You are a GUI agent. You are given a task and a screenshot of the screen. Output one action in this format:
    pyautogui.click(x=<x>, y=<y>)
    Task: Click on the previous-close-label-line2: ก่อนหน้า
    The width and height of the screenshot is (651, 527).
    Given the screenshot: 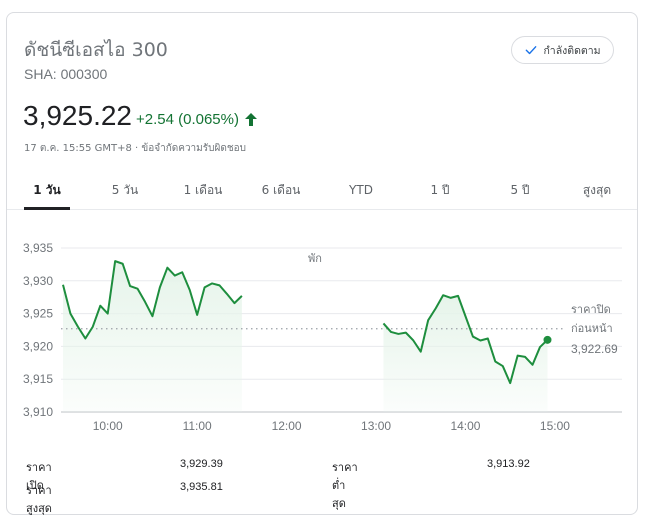 What is the action you would take?
    pyautogui.click(x=592, y=328)
    